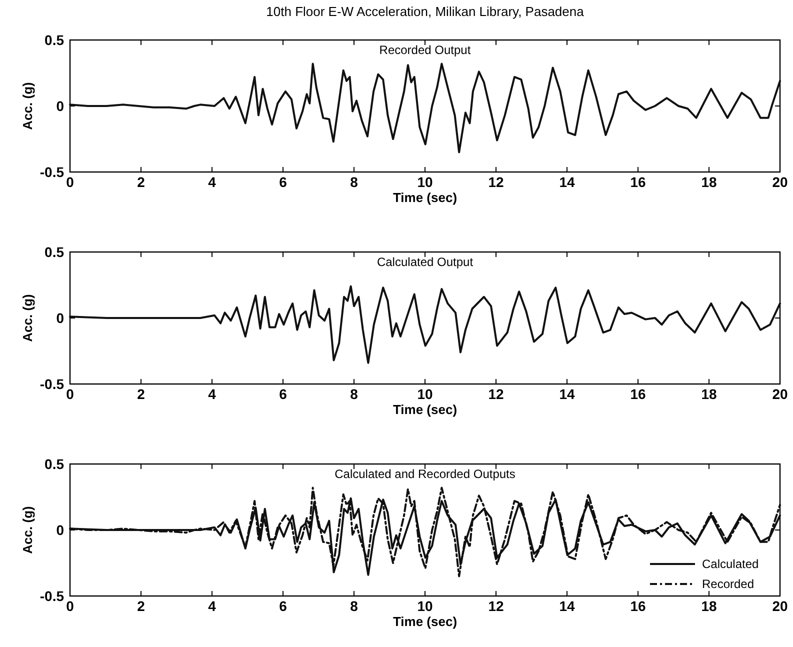  Describe the element at coordinates (425, 50) in the screenshot. I see `chart-subtitle: Recorded Output` at that location.